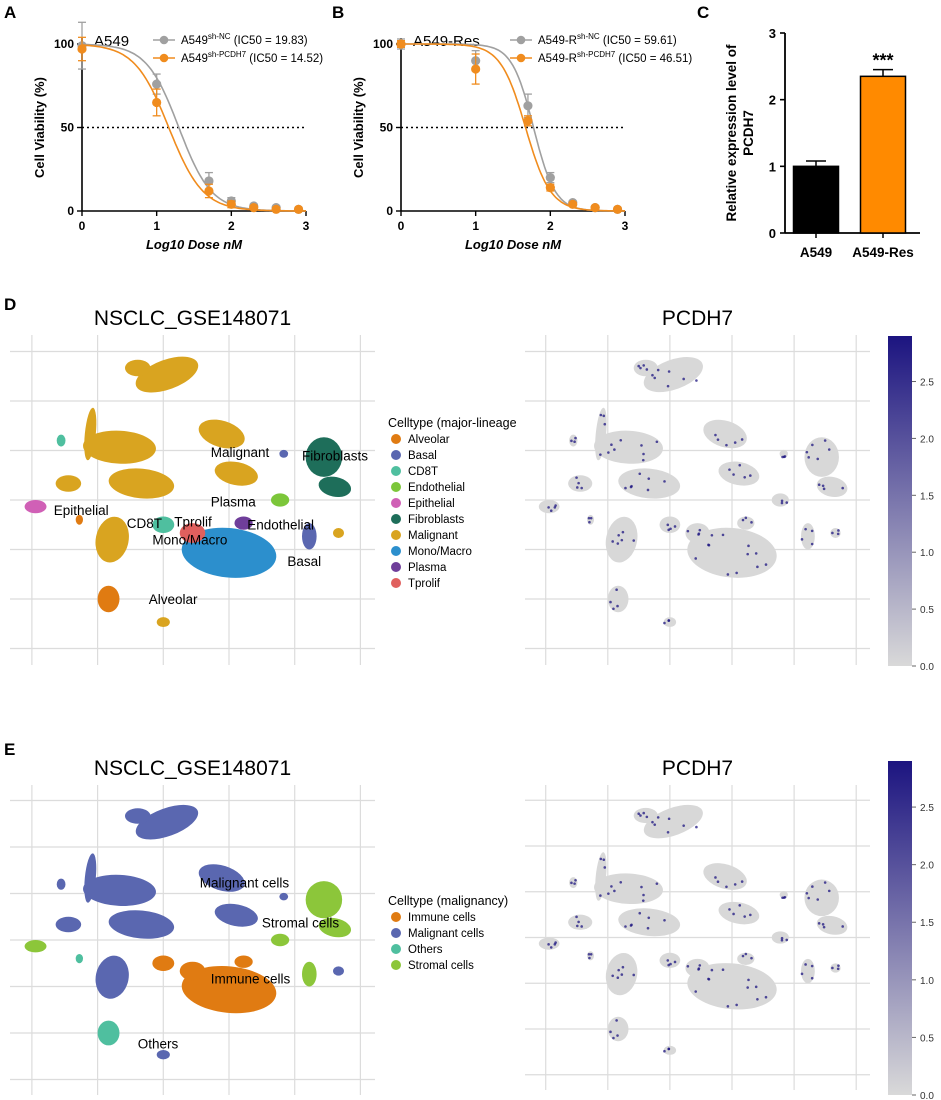 The width and height of the screenshot is (941, 1100). What do you see at coordinates (301, 923) in the screenshot?
I see `cluster-label: Stromal cells` at bounding box center [301, 923].